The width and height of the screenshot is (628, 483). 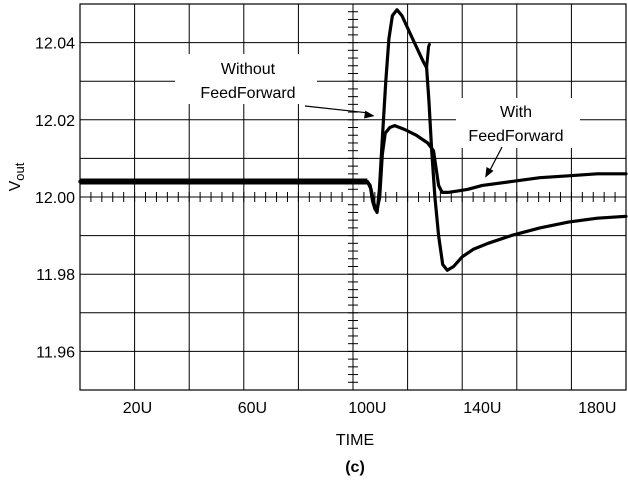 What do you see at coordinates (355, 467) in the screenshot?
I see `figure-caption: (c)` at bounding box center [355, 467].